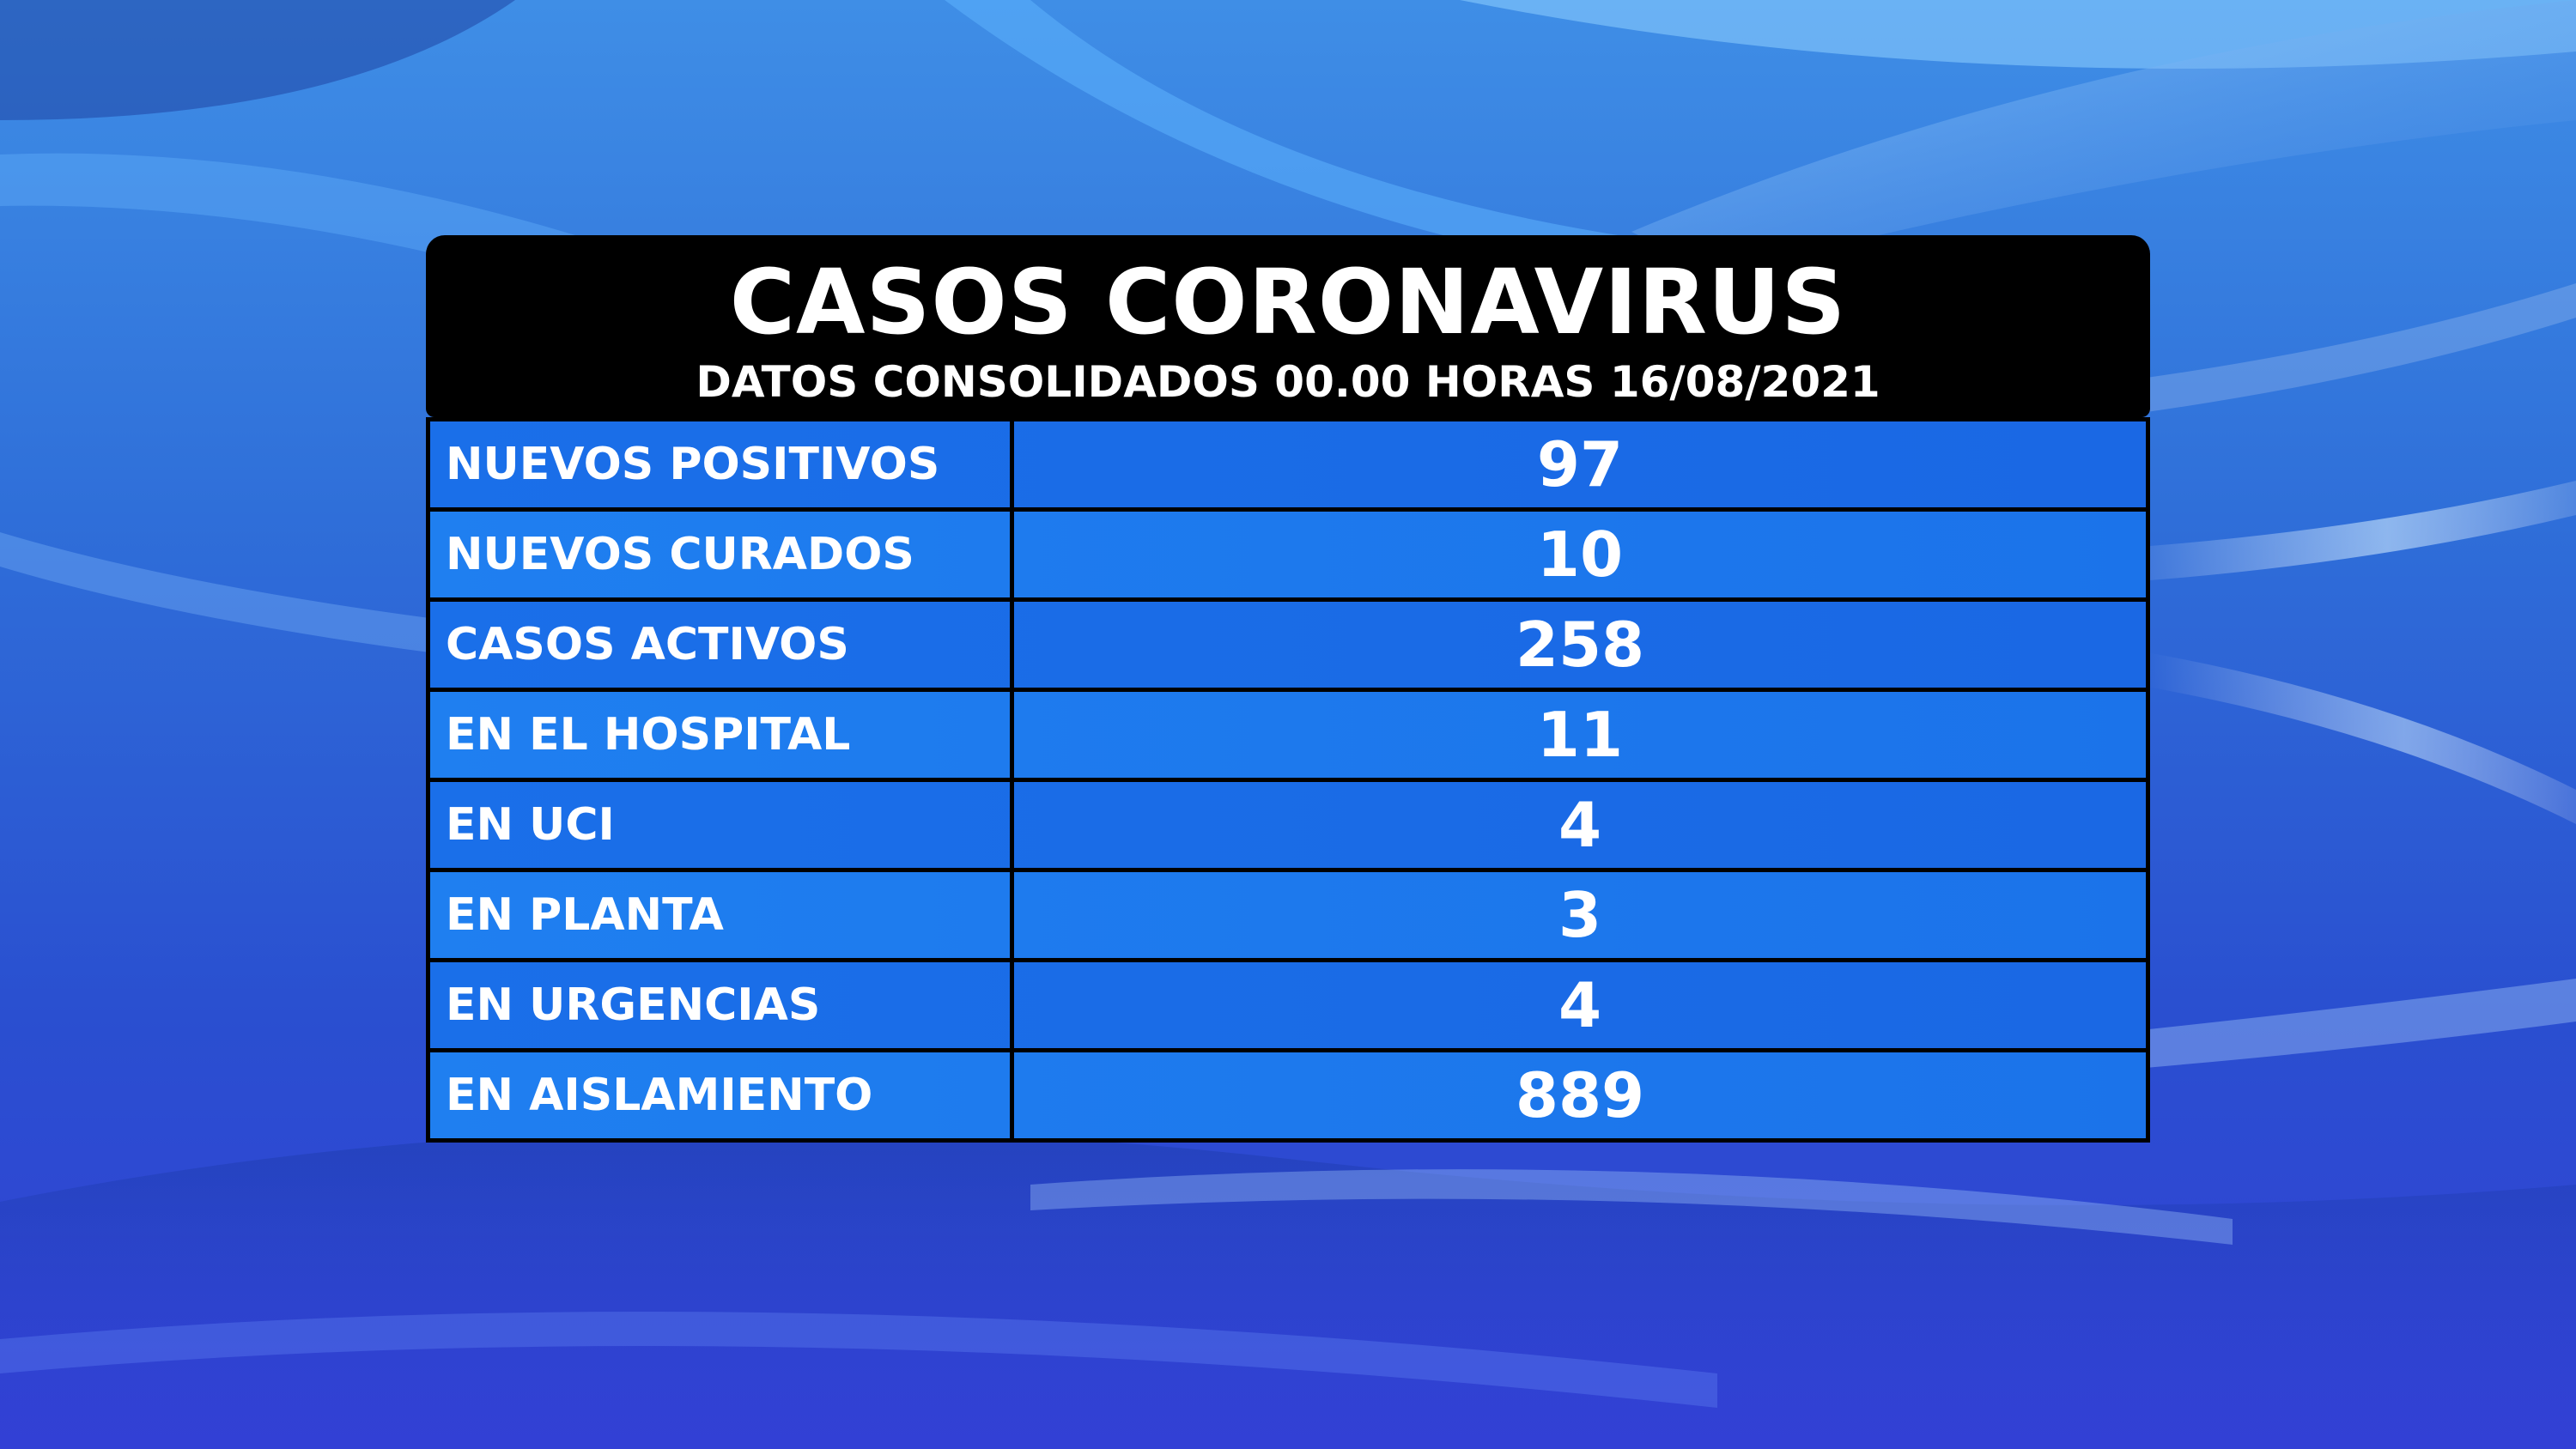 This screenshot has width=2576, height=1449. Describe the element at coordinates (1288, 733) in the screenshot. I see `table-row: EN EL HOSPITAL 11` at that location.